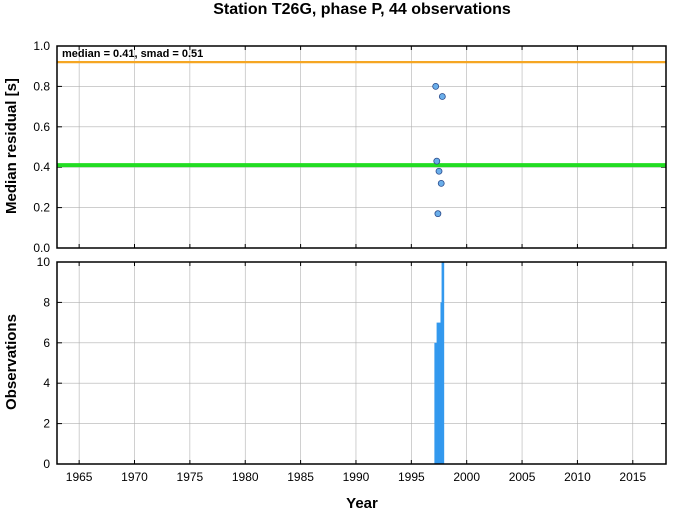  I want to click on stats-annotation: median = 0.41, smad = 0.51, so click(132, 54).